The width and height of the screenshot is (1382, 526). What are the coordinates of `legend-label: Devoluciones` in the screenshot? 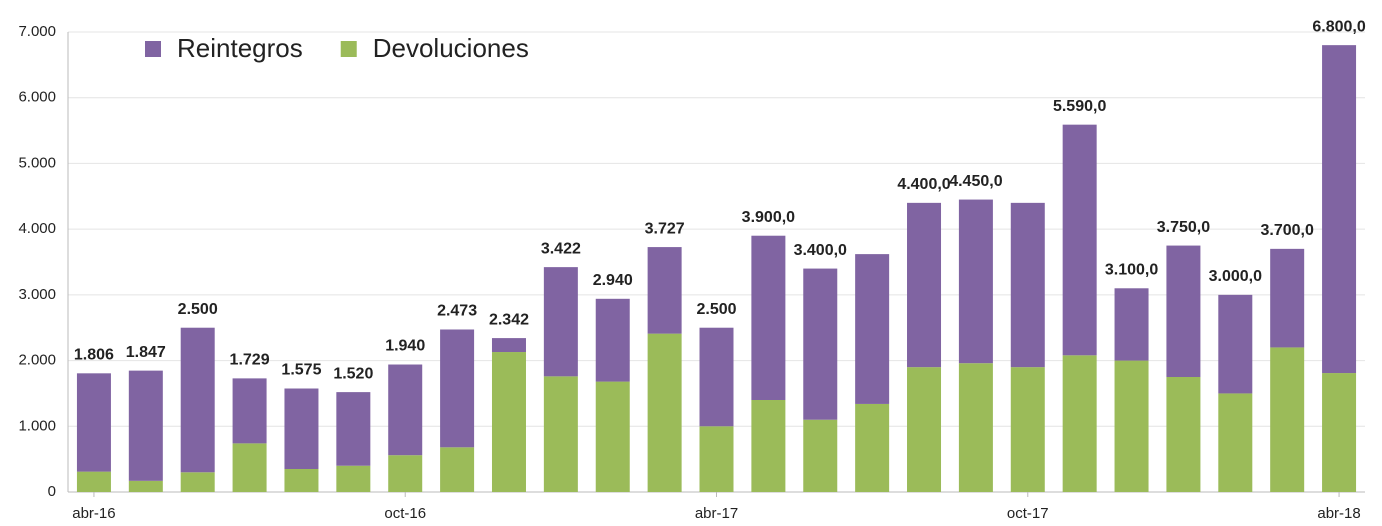 It's located at (451, 48).